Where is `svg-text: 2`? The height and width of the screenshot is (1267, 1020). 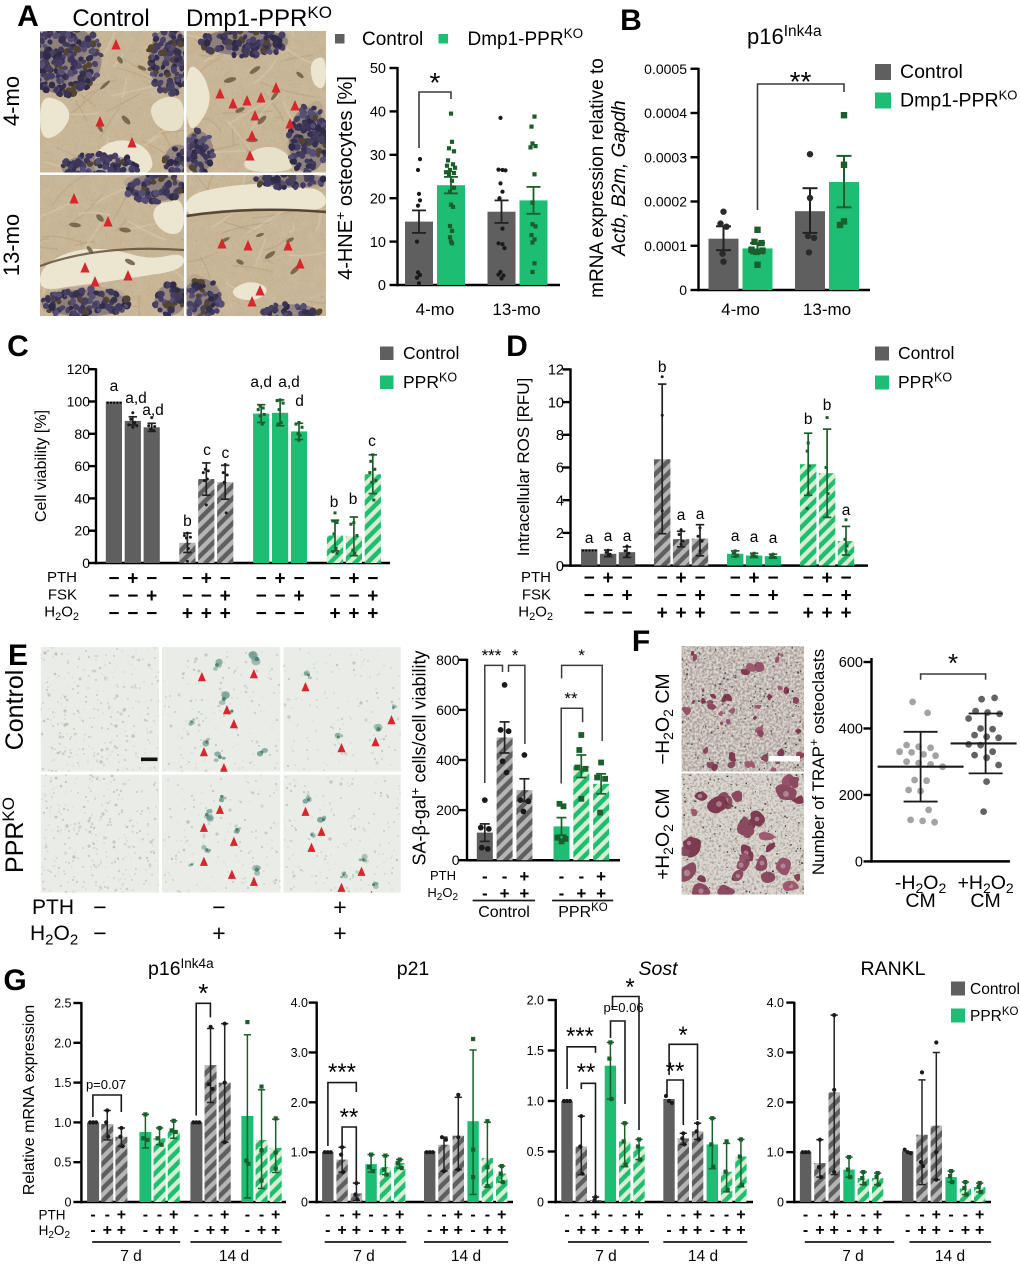
svg-text: 2 is located at coordinates (560, 534).